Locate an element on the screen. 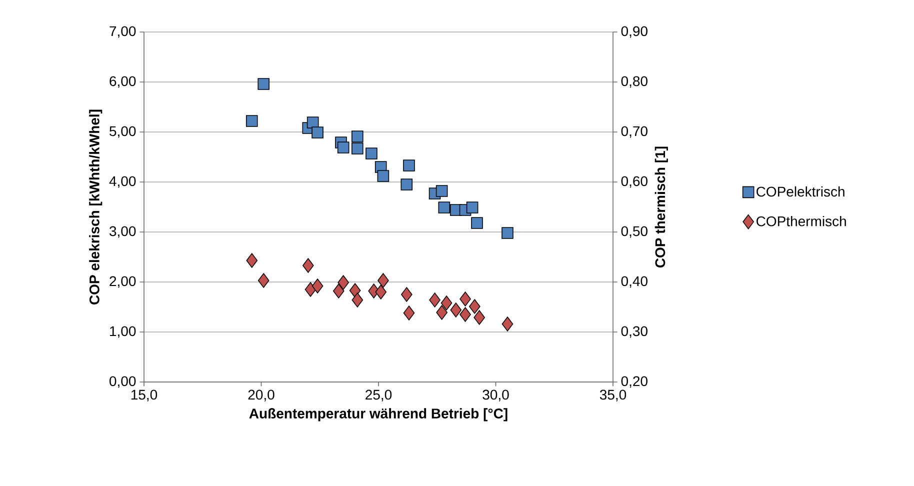 This screenshot has height=486, width=914. y2-tick-label: 0,70 is located at coordinates (634, 132).